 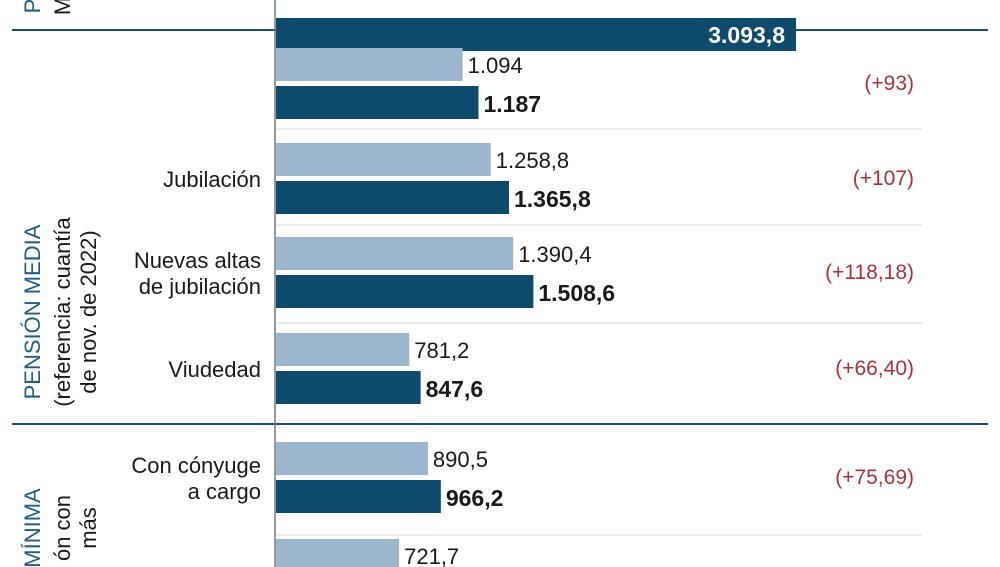 I want to click on bar-previous-value-label: 1.258,8, so click(x=532, y=160).